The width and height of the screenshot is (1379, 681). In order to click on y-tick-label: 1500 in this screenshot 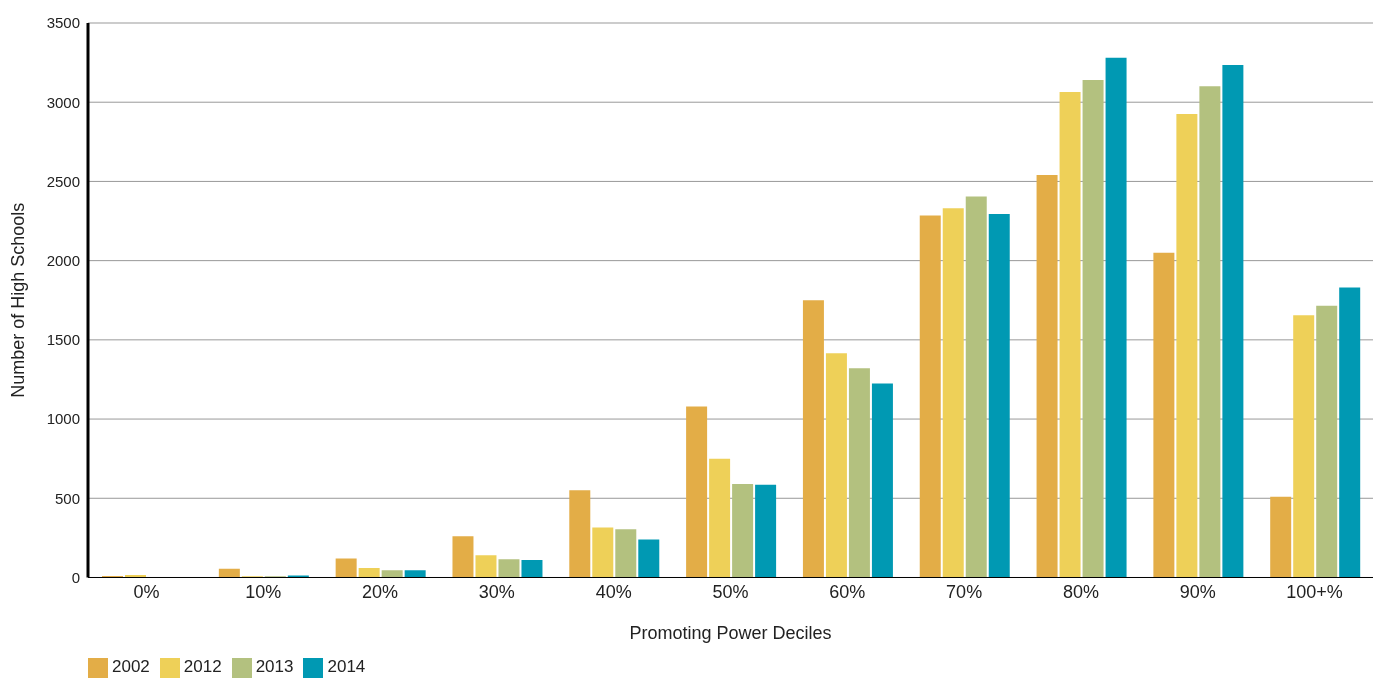, I will do `click(63, 340)`.